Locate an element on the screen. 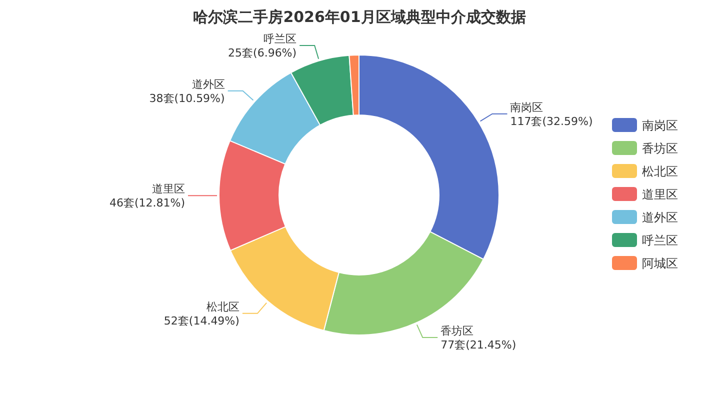  legend-label: 道里区 is located at coordinates (660, 195).